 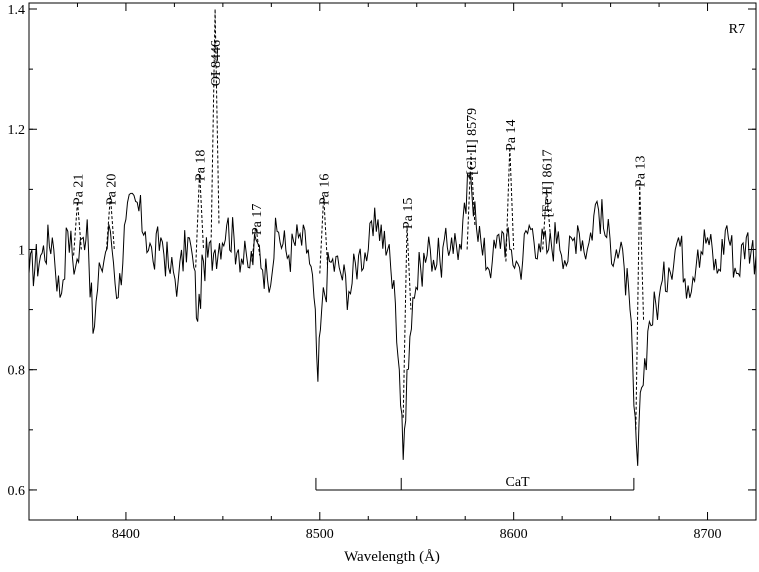 I want to click on panel-label: R7, so click(x=737, y=29).